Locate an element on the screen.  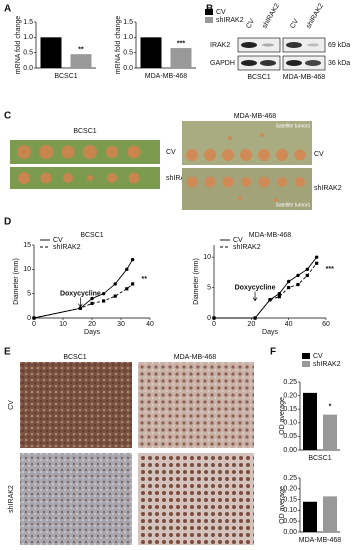
panel-letter: C is located at coordinates (7, 116).